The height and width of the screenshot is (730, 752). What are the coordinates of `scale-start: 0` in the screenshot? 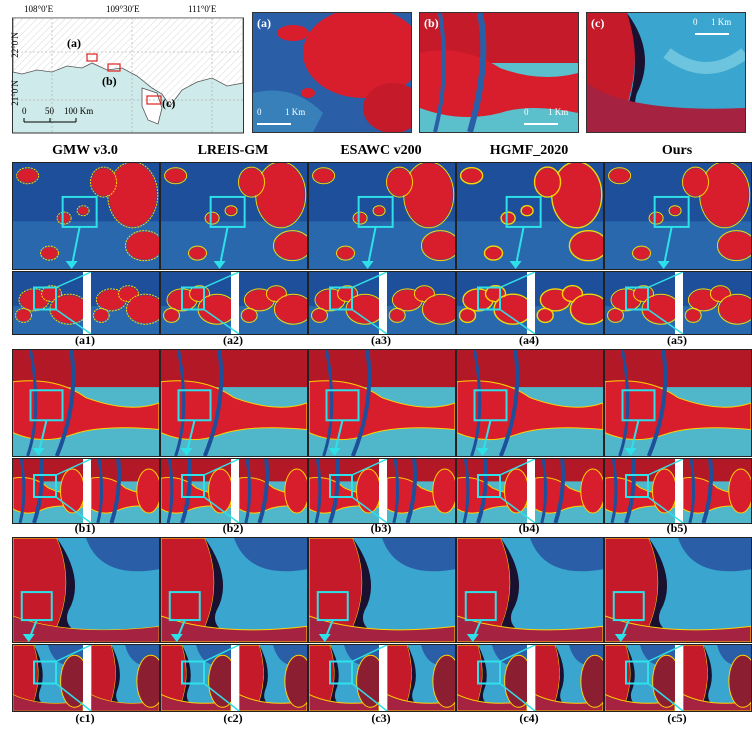 It's located at (526, 112).